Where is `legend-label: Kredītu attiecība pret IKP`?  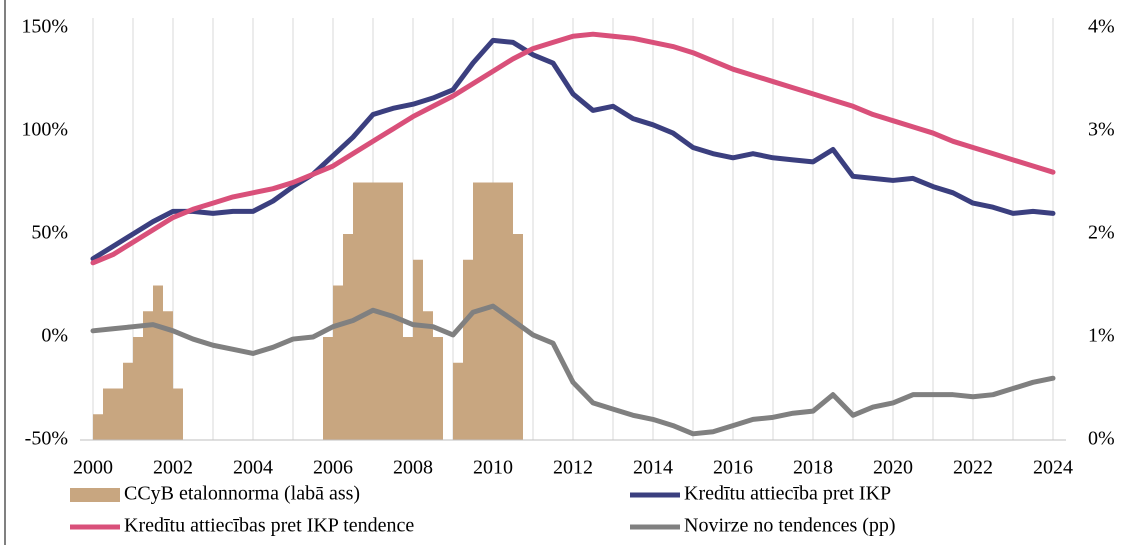
legend-label: Kredītu attiecība pret IKP is located at coordinates (787, 494).